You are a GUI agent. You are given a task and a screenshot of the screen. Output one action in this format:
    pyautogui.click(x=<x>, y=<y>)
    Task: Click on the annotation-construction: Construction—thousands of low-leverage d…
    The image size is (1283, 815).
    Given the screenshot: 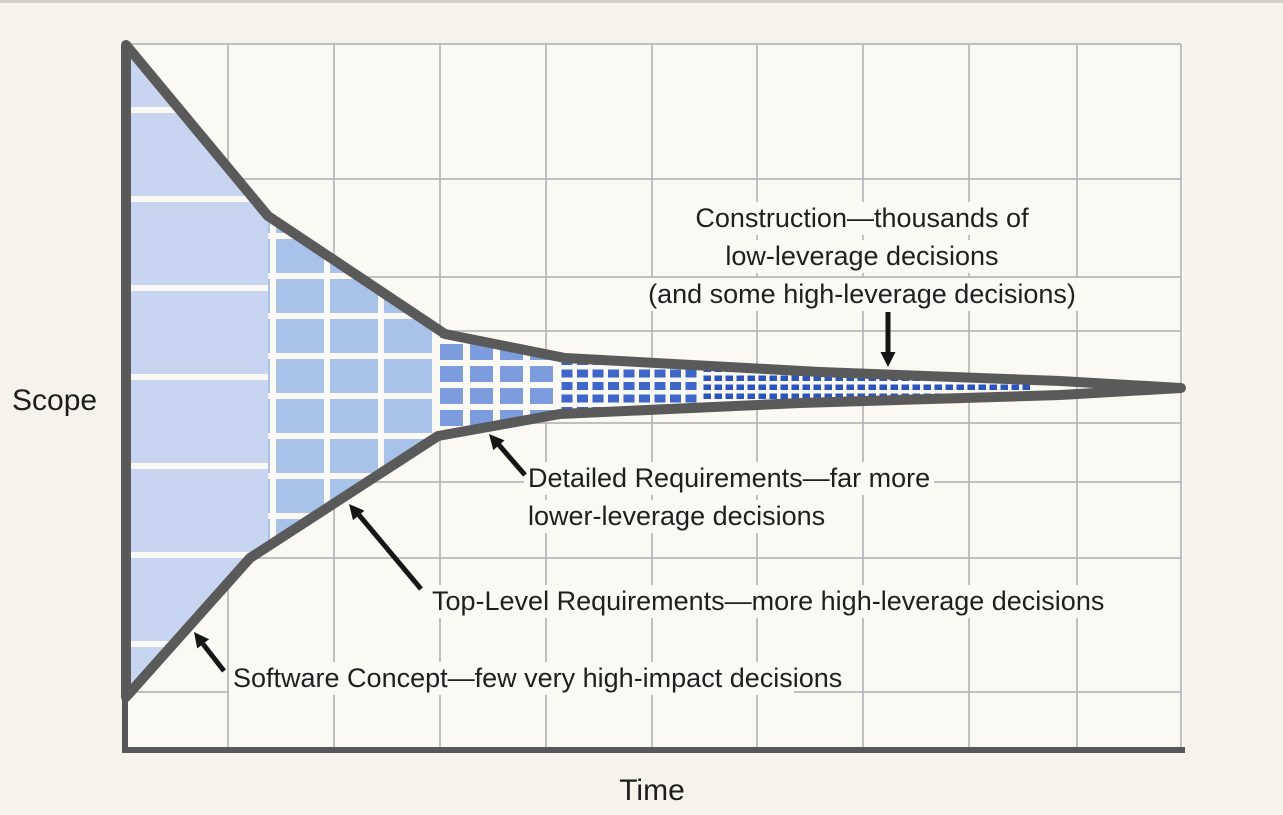 What is the action you would take?
    pyautogui.click(x=862, y=285)
    